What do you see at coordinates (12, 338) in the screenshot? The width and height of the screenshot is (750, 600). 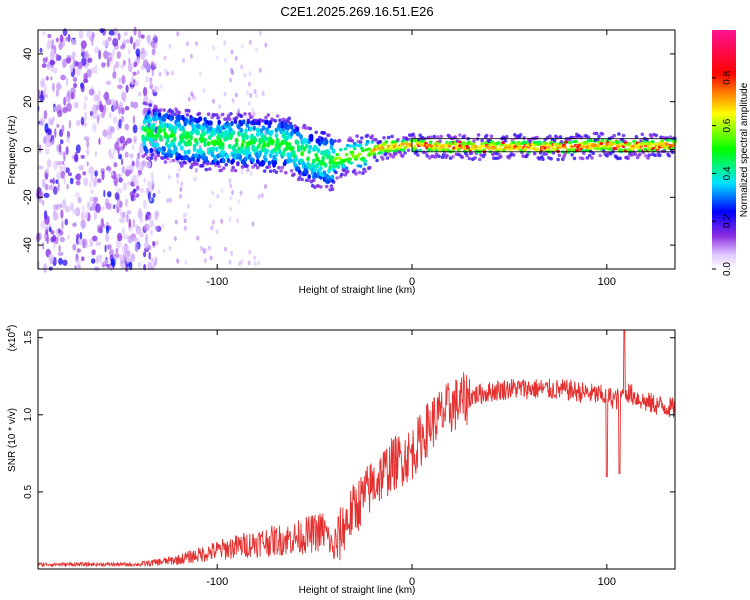 I see `snr-multiplier: (x104)` at bounding box center [12, 338].